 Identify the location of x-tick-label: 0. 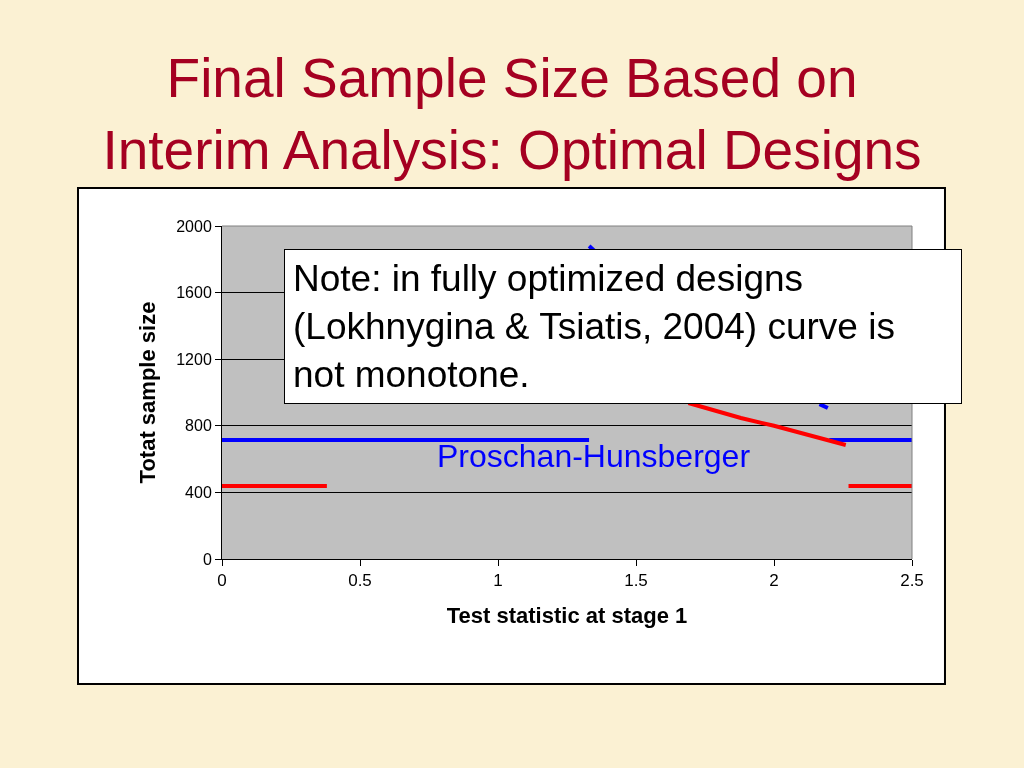
(222, 581).